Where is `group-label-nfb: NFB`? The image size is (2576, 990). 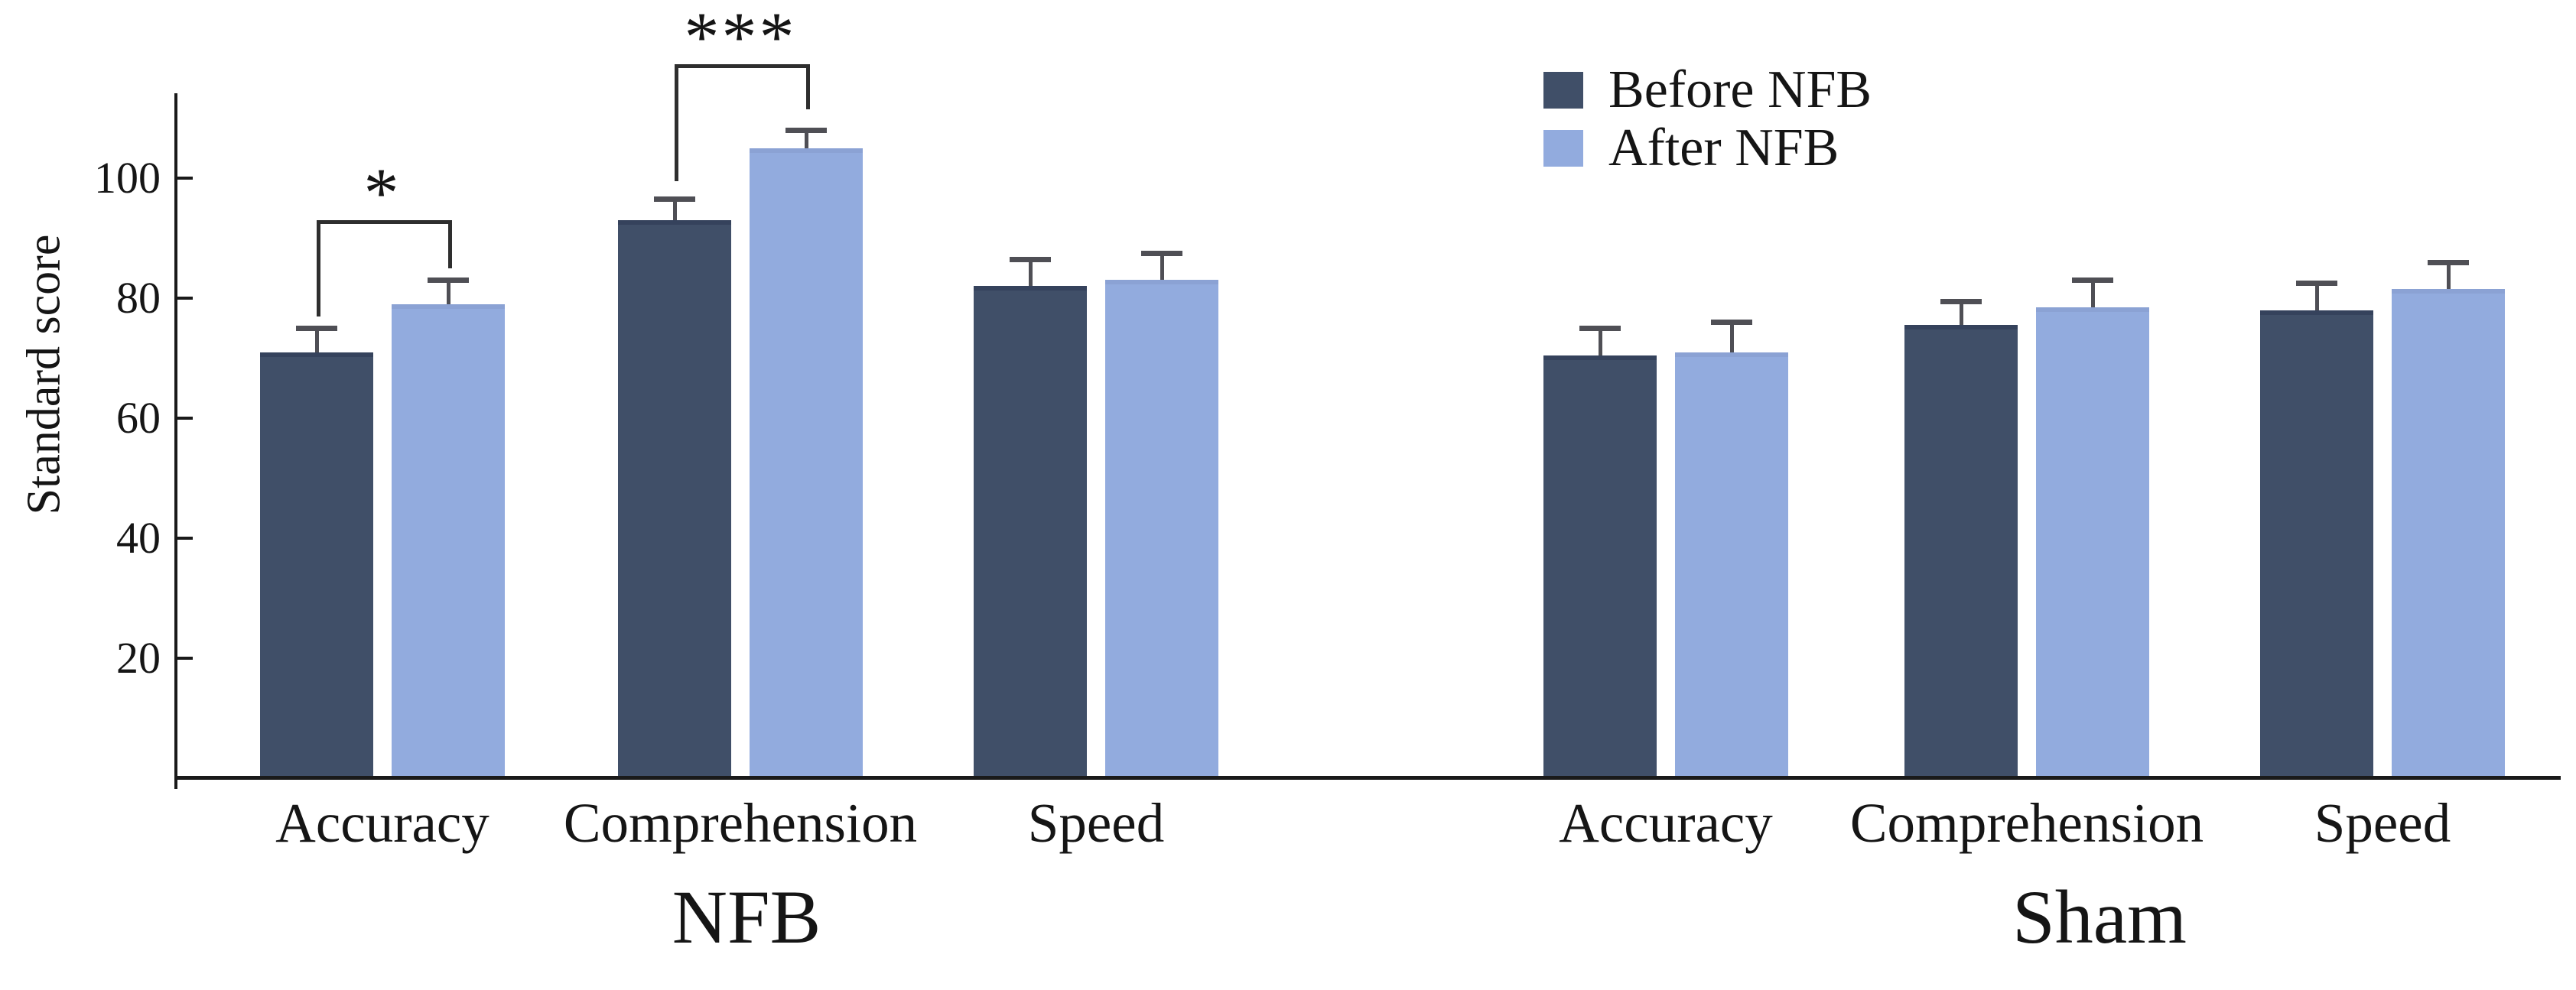
group-label-nfb: NFB is located at coordinates (746, 917).